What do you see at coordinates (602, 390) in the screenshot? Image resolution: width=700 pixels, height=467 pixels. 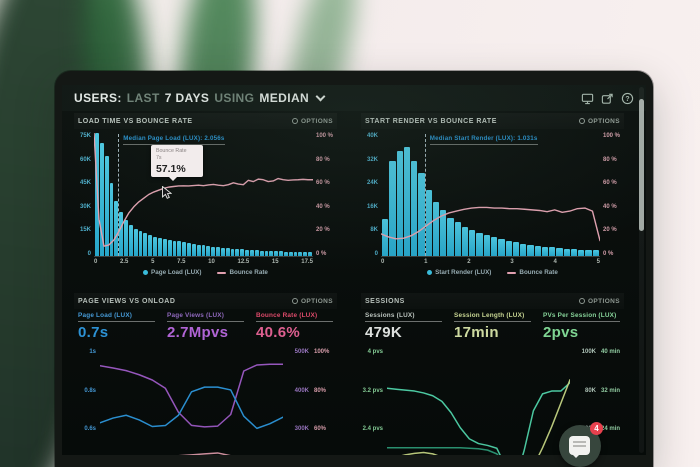 I see `axis-tick: 80K 32 min` at bounding box center [602, 390].